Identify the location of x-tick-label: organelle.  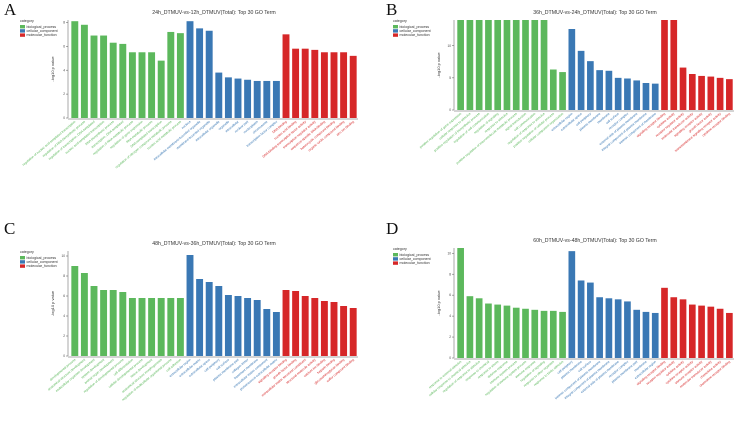
(223, 126).